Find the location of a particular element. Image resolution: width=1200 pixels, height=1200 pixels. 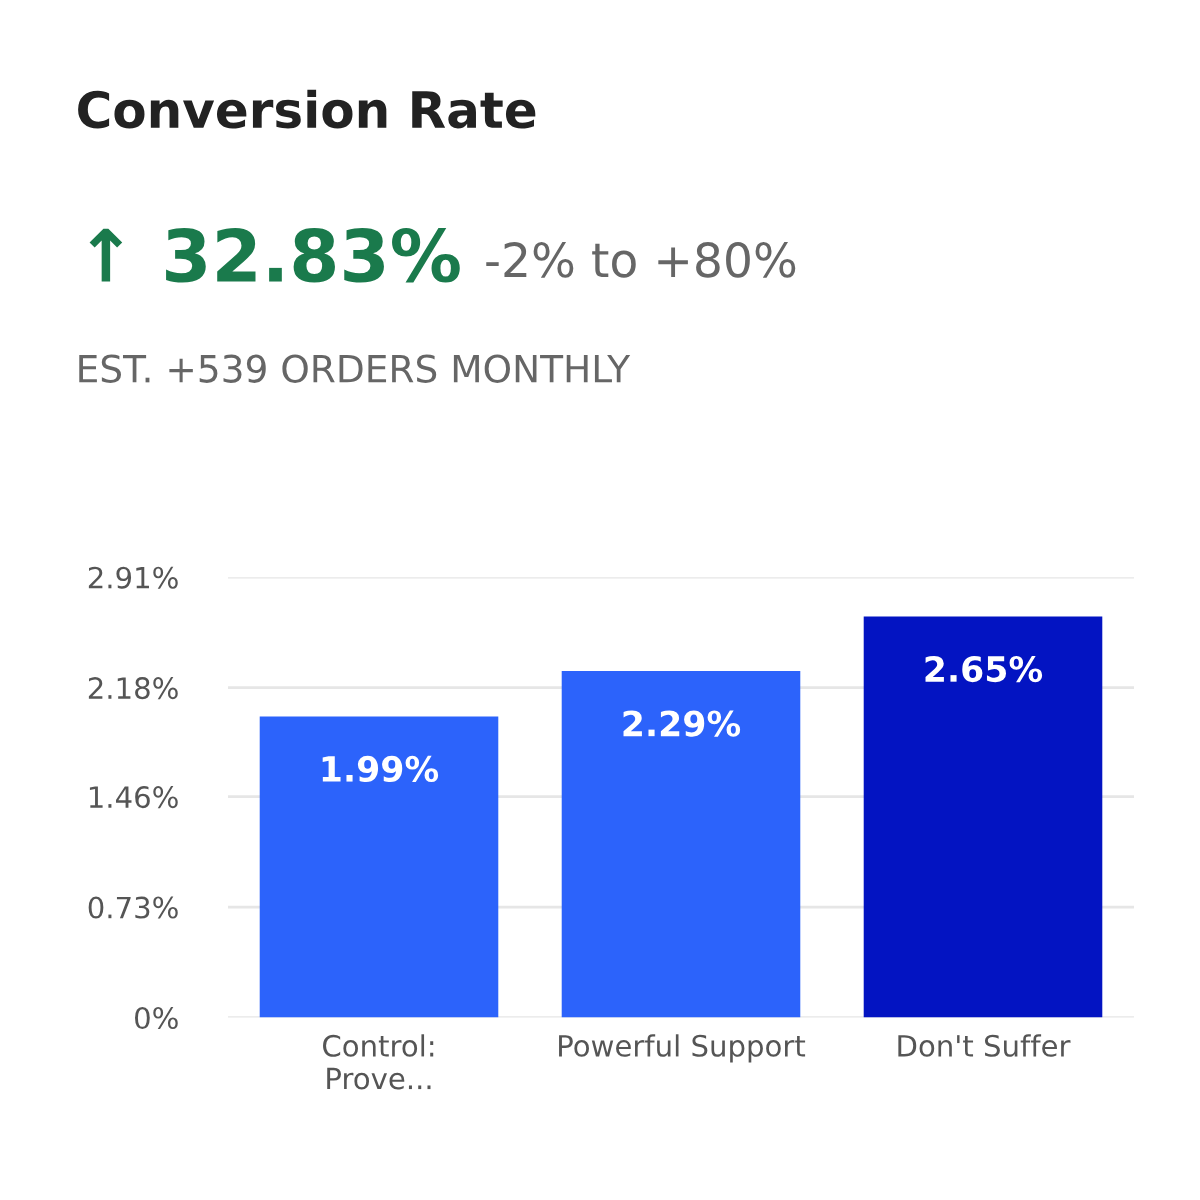

y-tick-label: 2.18% is located at coordinates (133, 688).